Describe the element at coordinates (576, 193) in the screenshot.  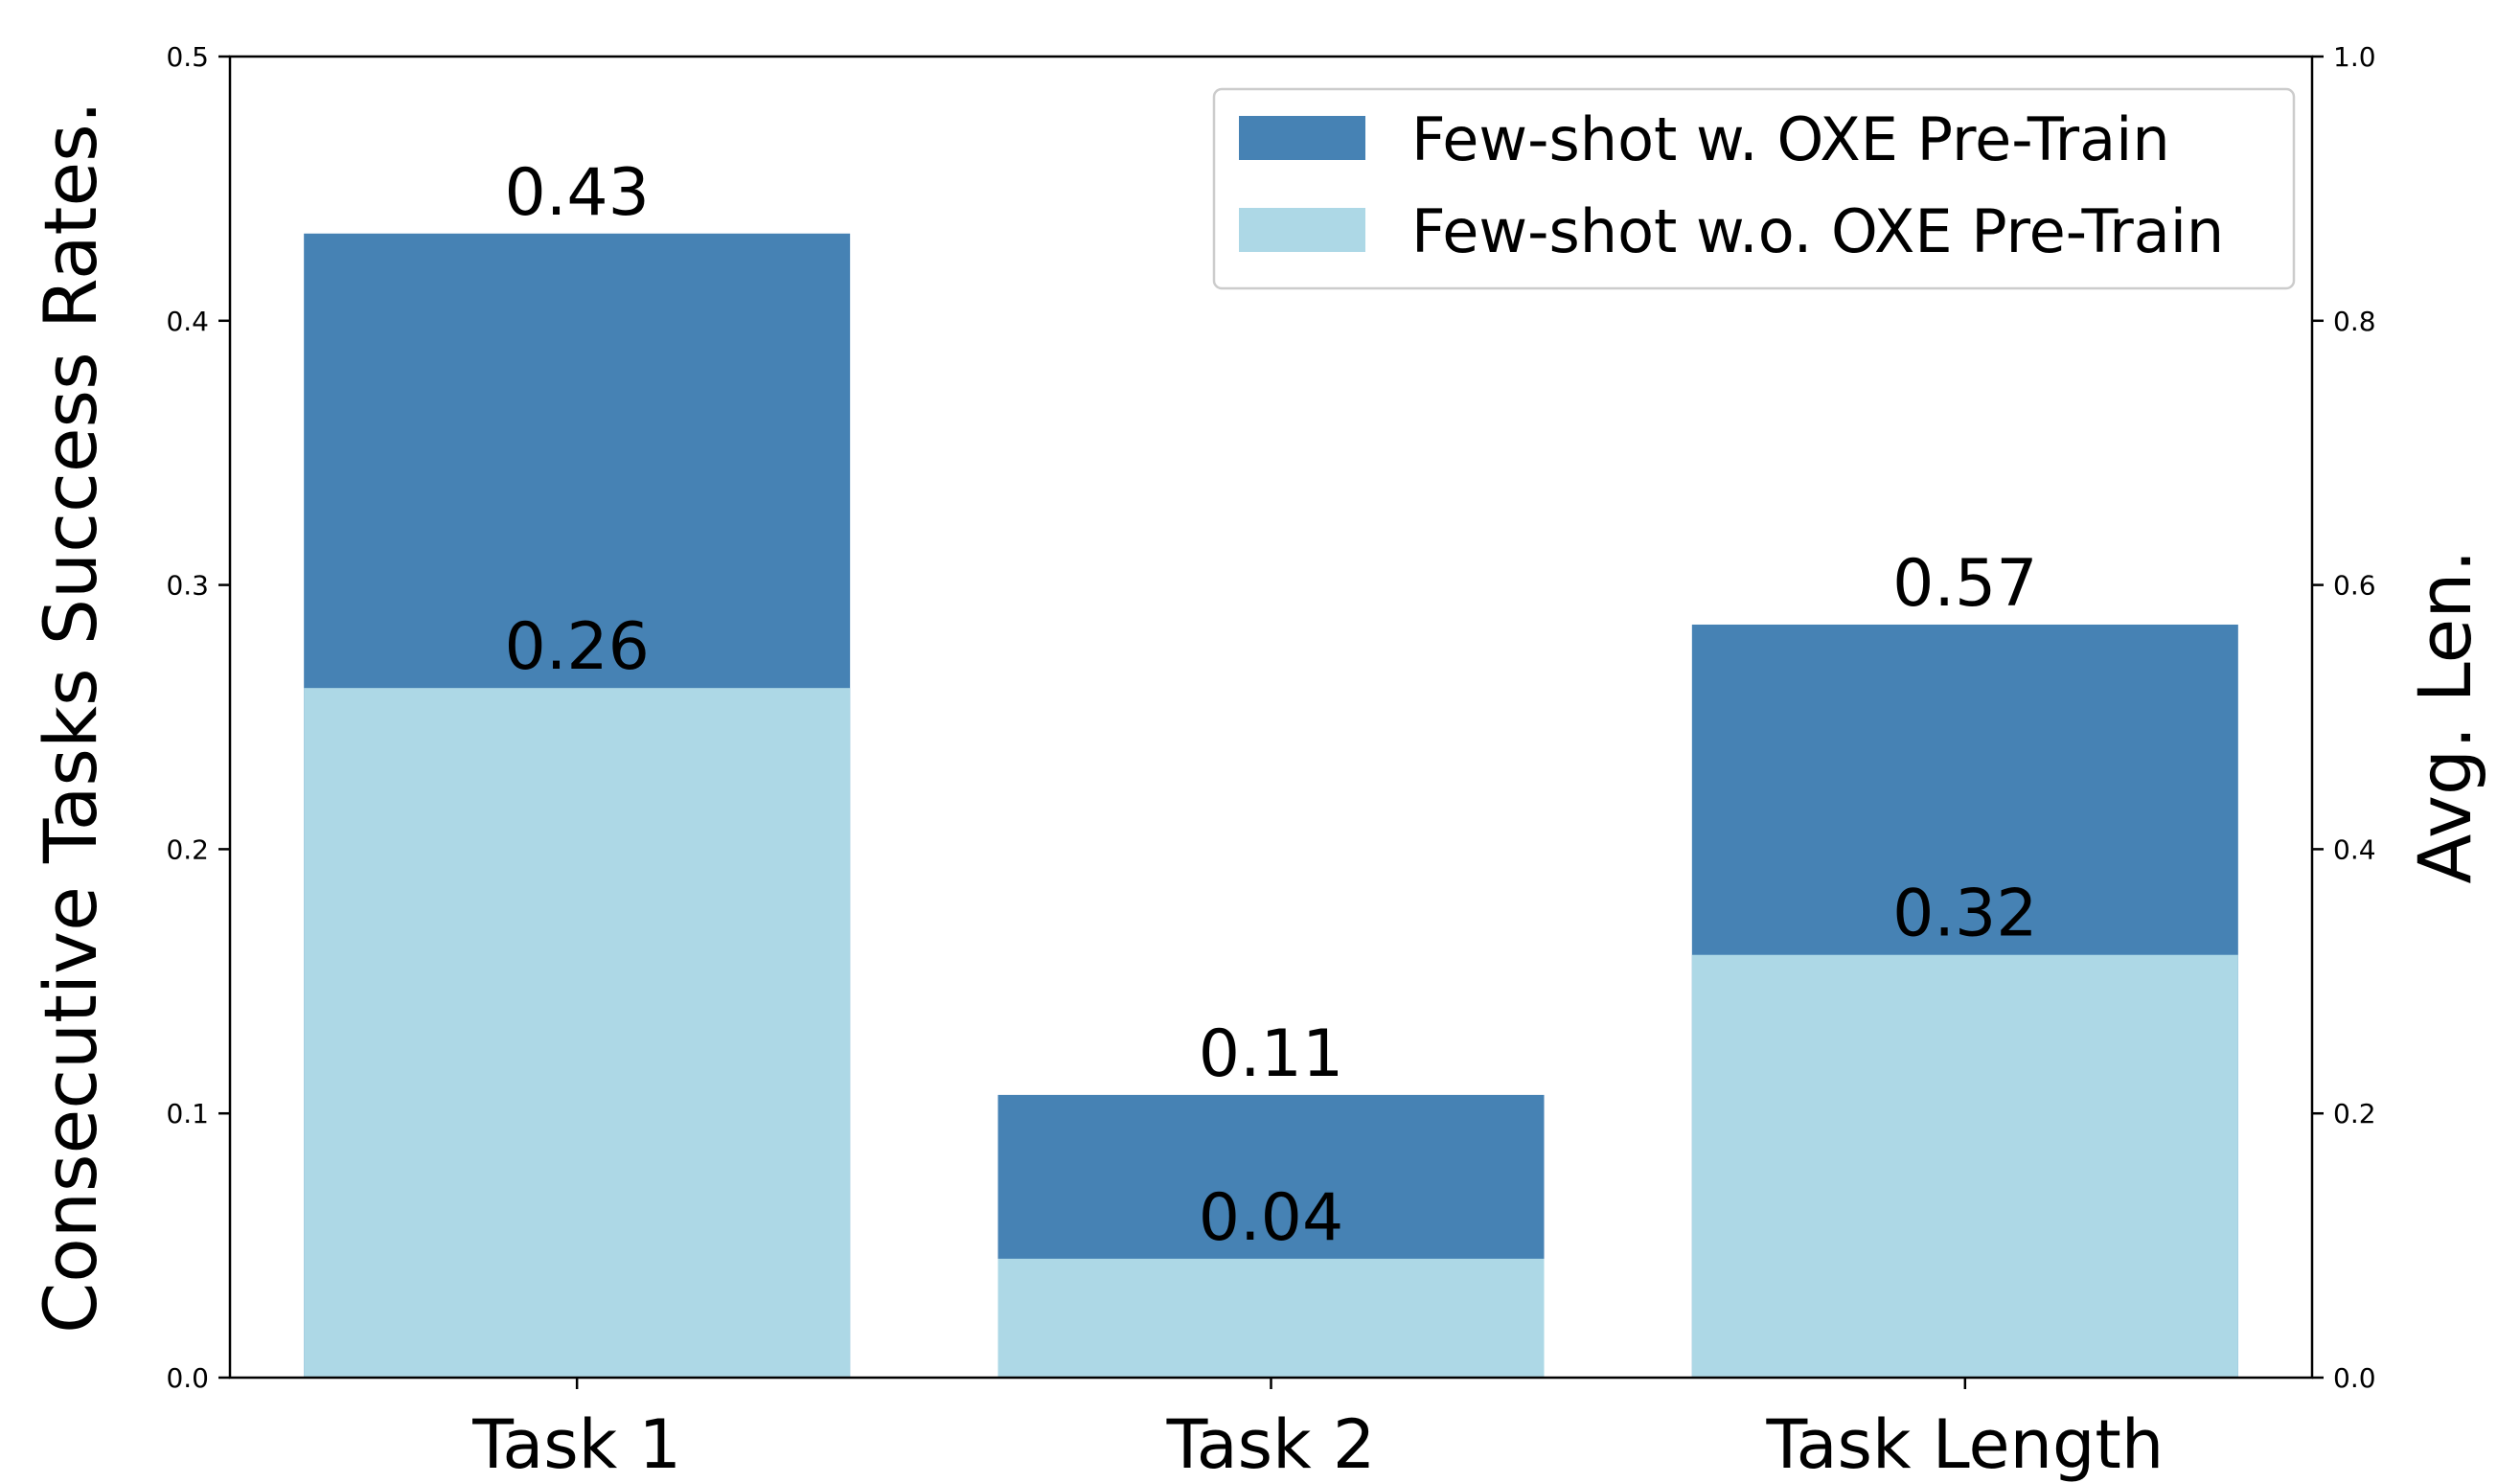
I see `data-label-series-0-0: 0.43` at that location.